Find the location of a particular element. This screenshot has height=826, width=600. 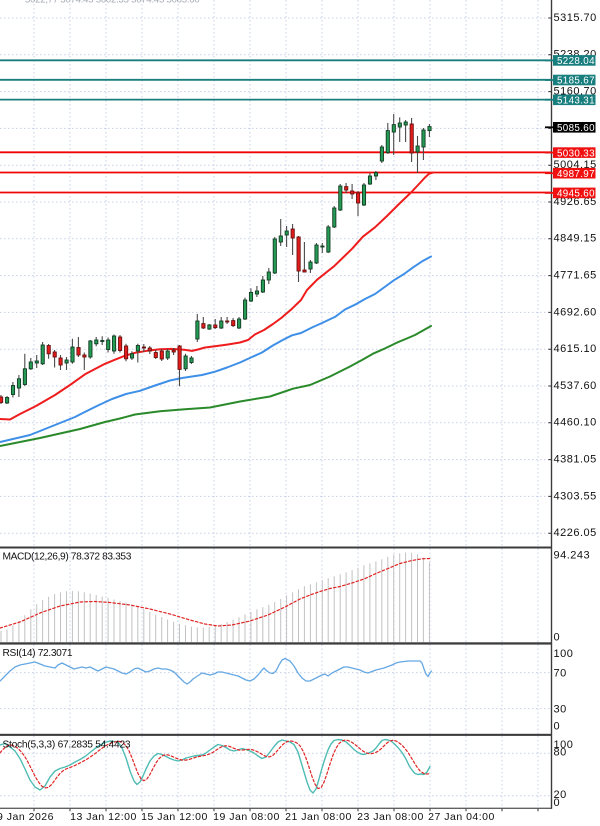

svg-text: 4849.15 is located at coordinates (575, 239).